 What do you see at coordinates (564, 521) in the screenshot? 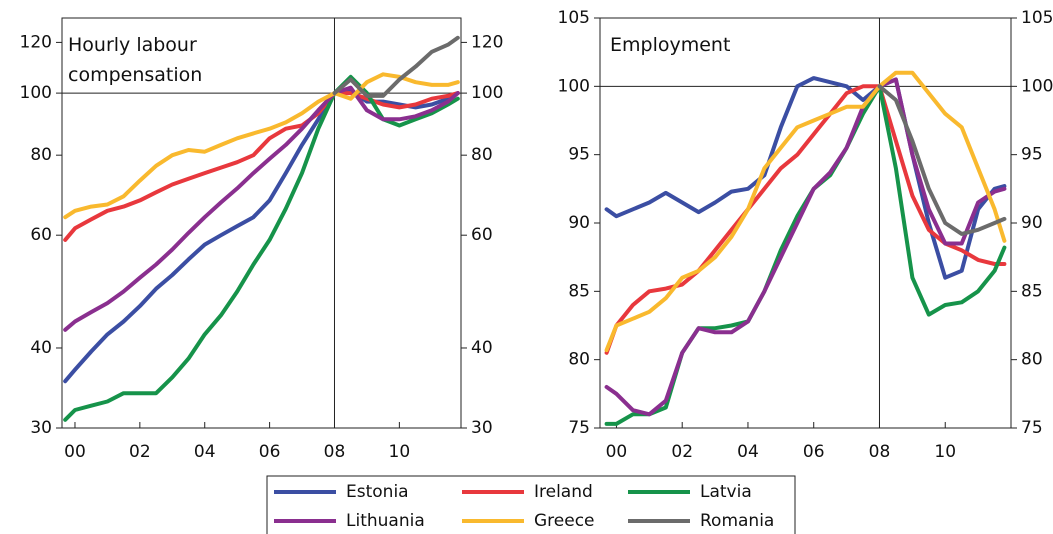
I see `legend-label: Greece` at bounding box center [564, 521].